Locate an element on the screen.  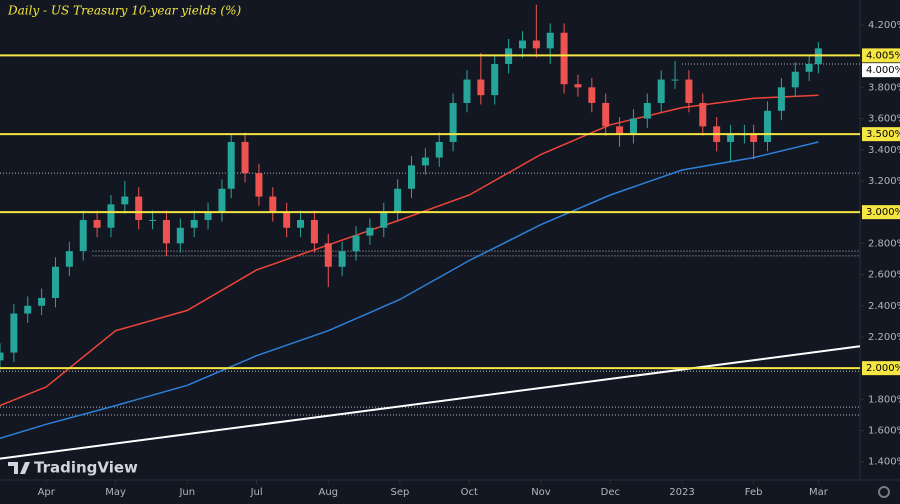
gear is located at coordinates (884, 492).